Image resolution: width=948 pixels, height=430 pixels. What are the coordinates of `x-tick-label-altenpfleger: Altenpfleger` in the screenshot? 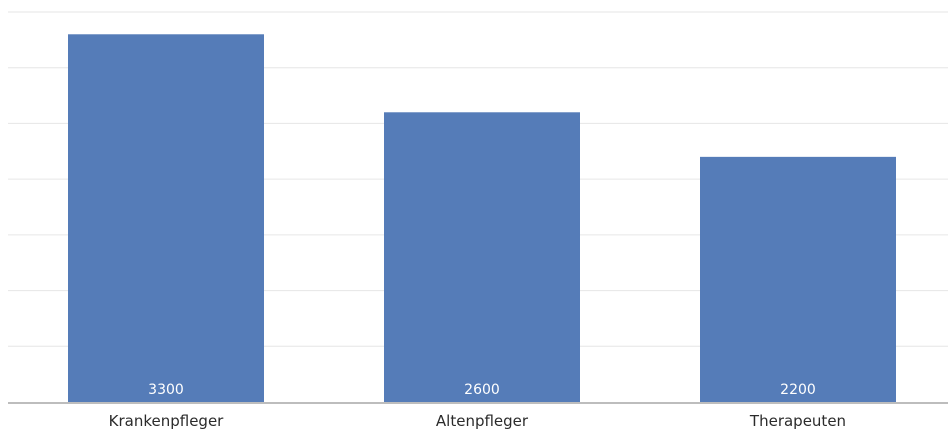 It's located at (482, 421).